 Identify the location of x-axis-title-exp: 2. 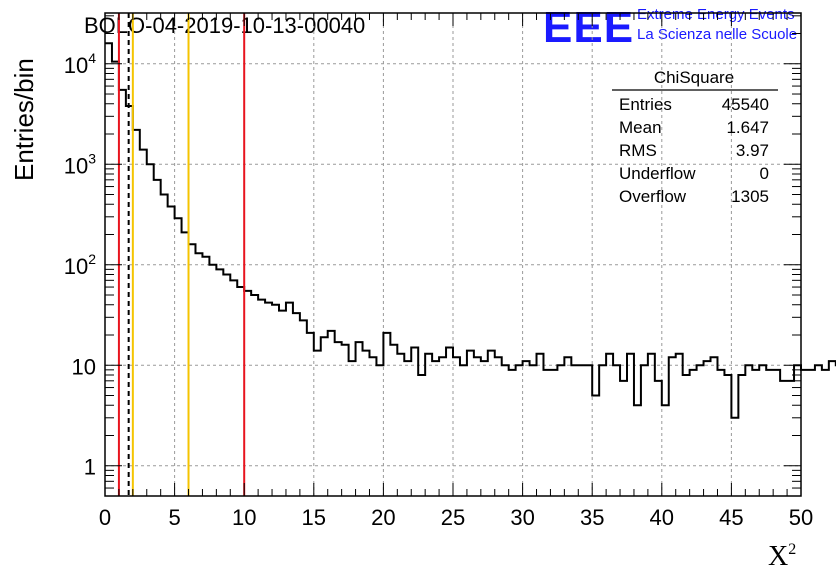
(792, 549).